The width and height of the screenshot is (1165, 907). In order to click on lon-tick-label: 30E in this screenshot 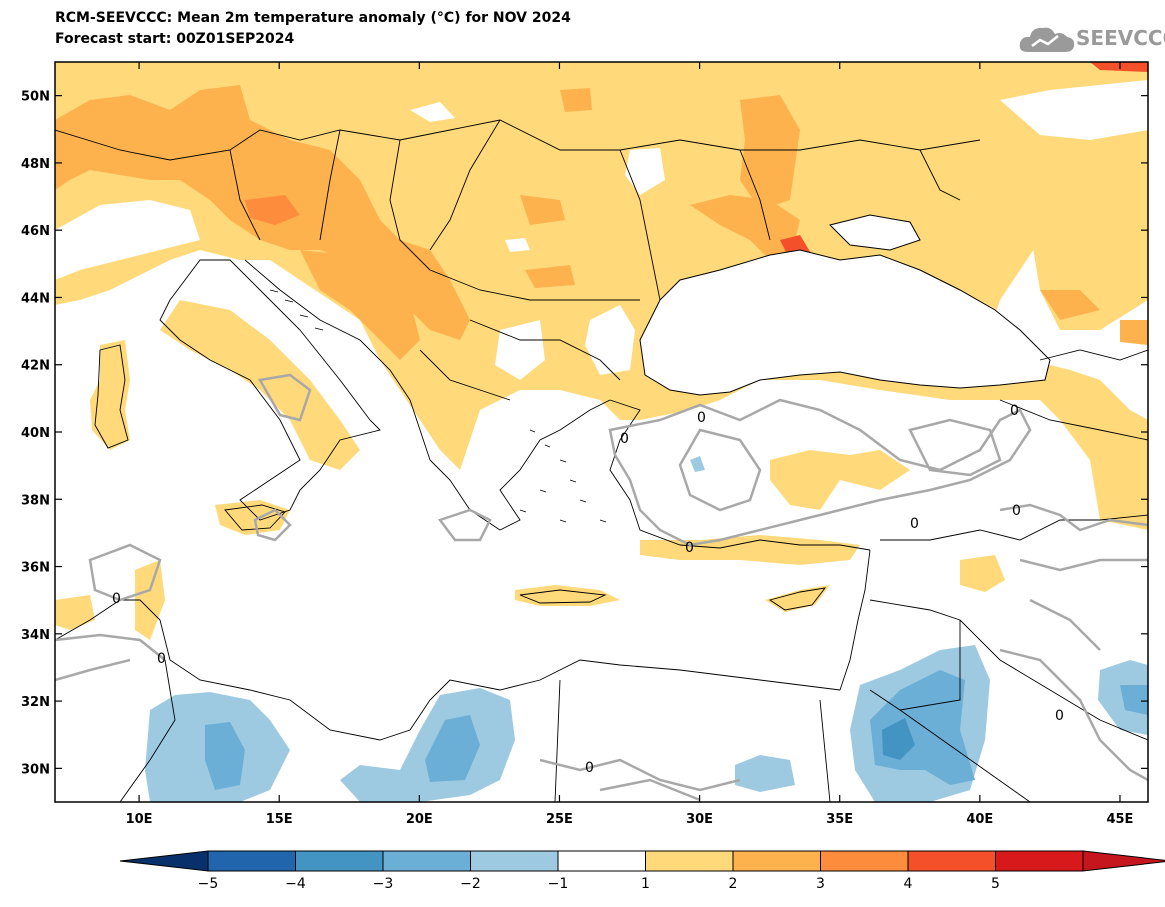, I will do `click(699, 819)`.